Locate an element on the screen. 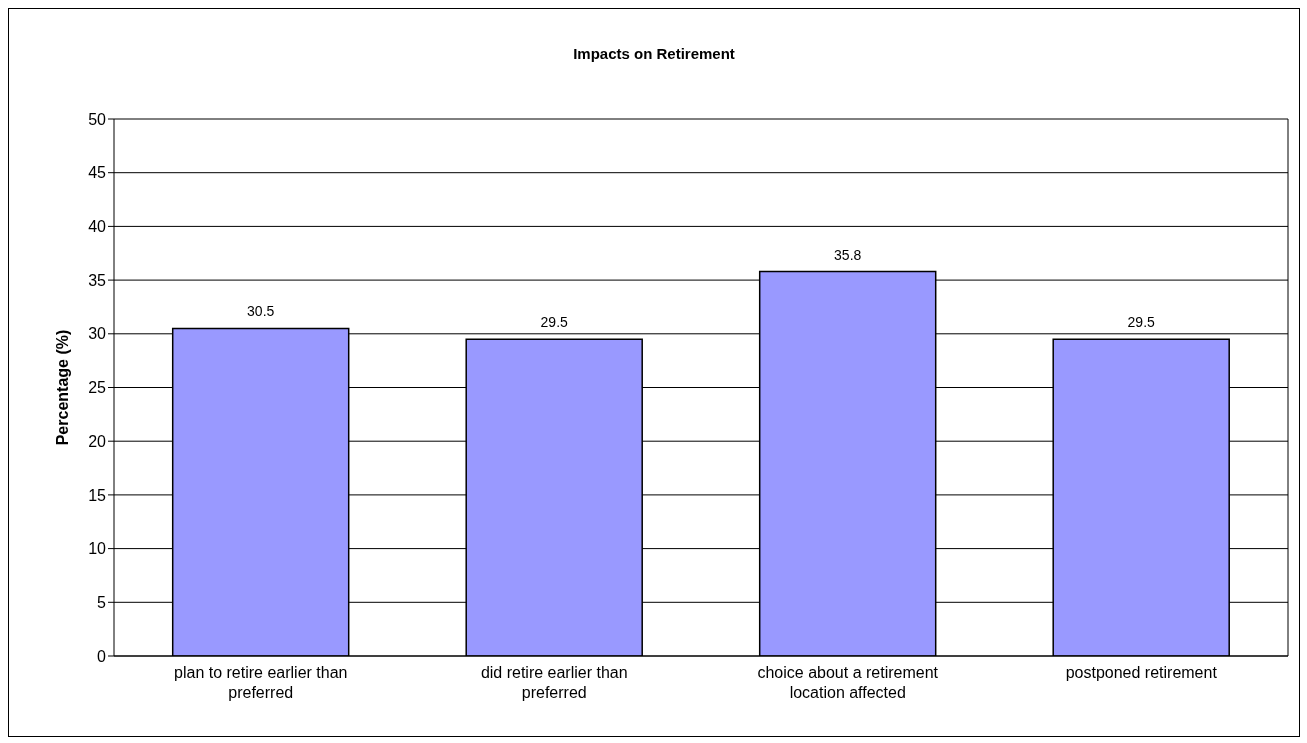 This screenshot has height=743, width=1307. y-tick-label: 30 is located at coordinates (97, 334).